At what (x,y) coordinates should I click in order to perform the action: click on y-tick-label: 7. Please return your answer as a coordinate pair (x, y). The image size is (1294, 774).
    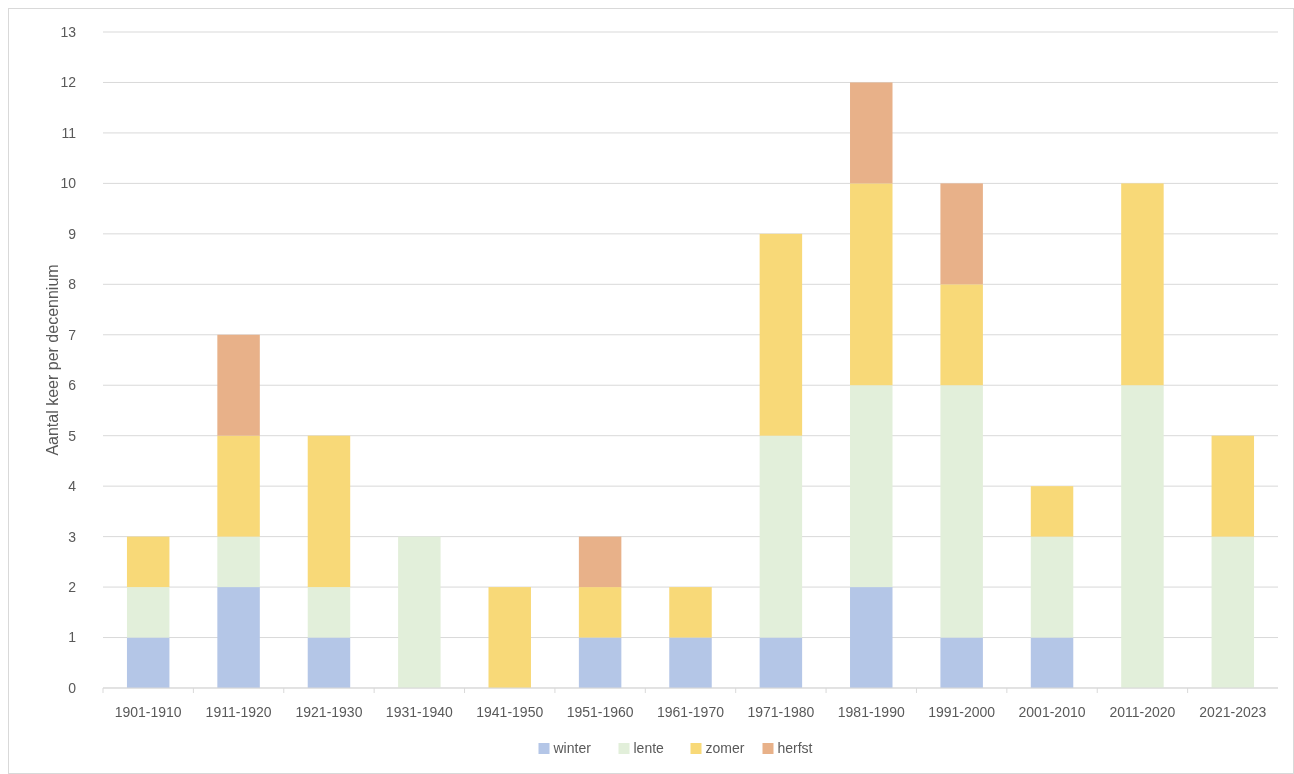
    Looking at the image, I should click on (72, 334).